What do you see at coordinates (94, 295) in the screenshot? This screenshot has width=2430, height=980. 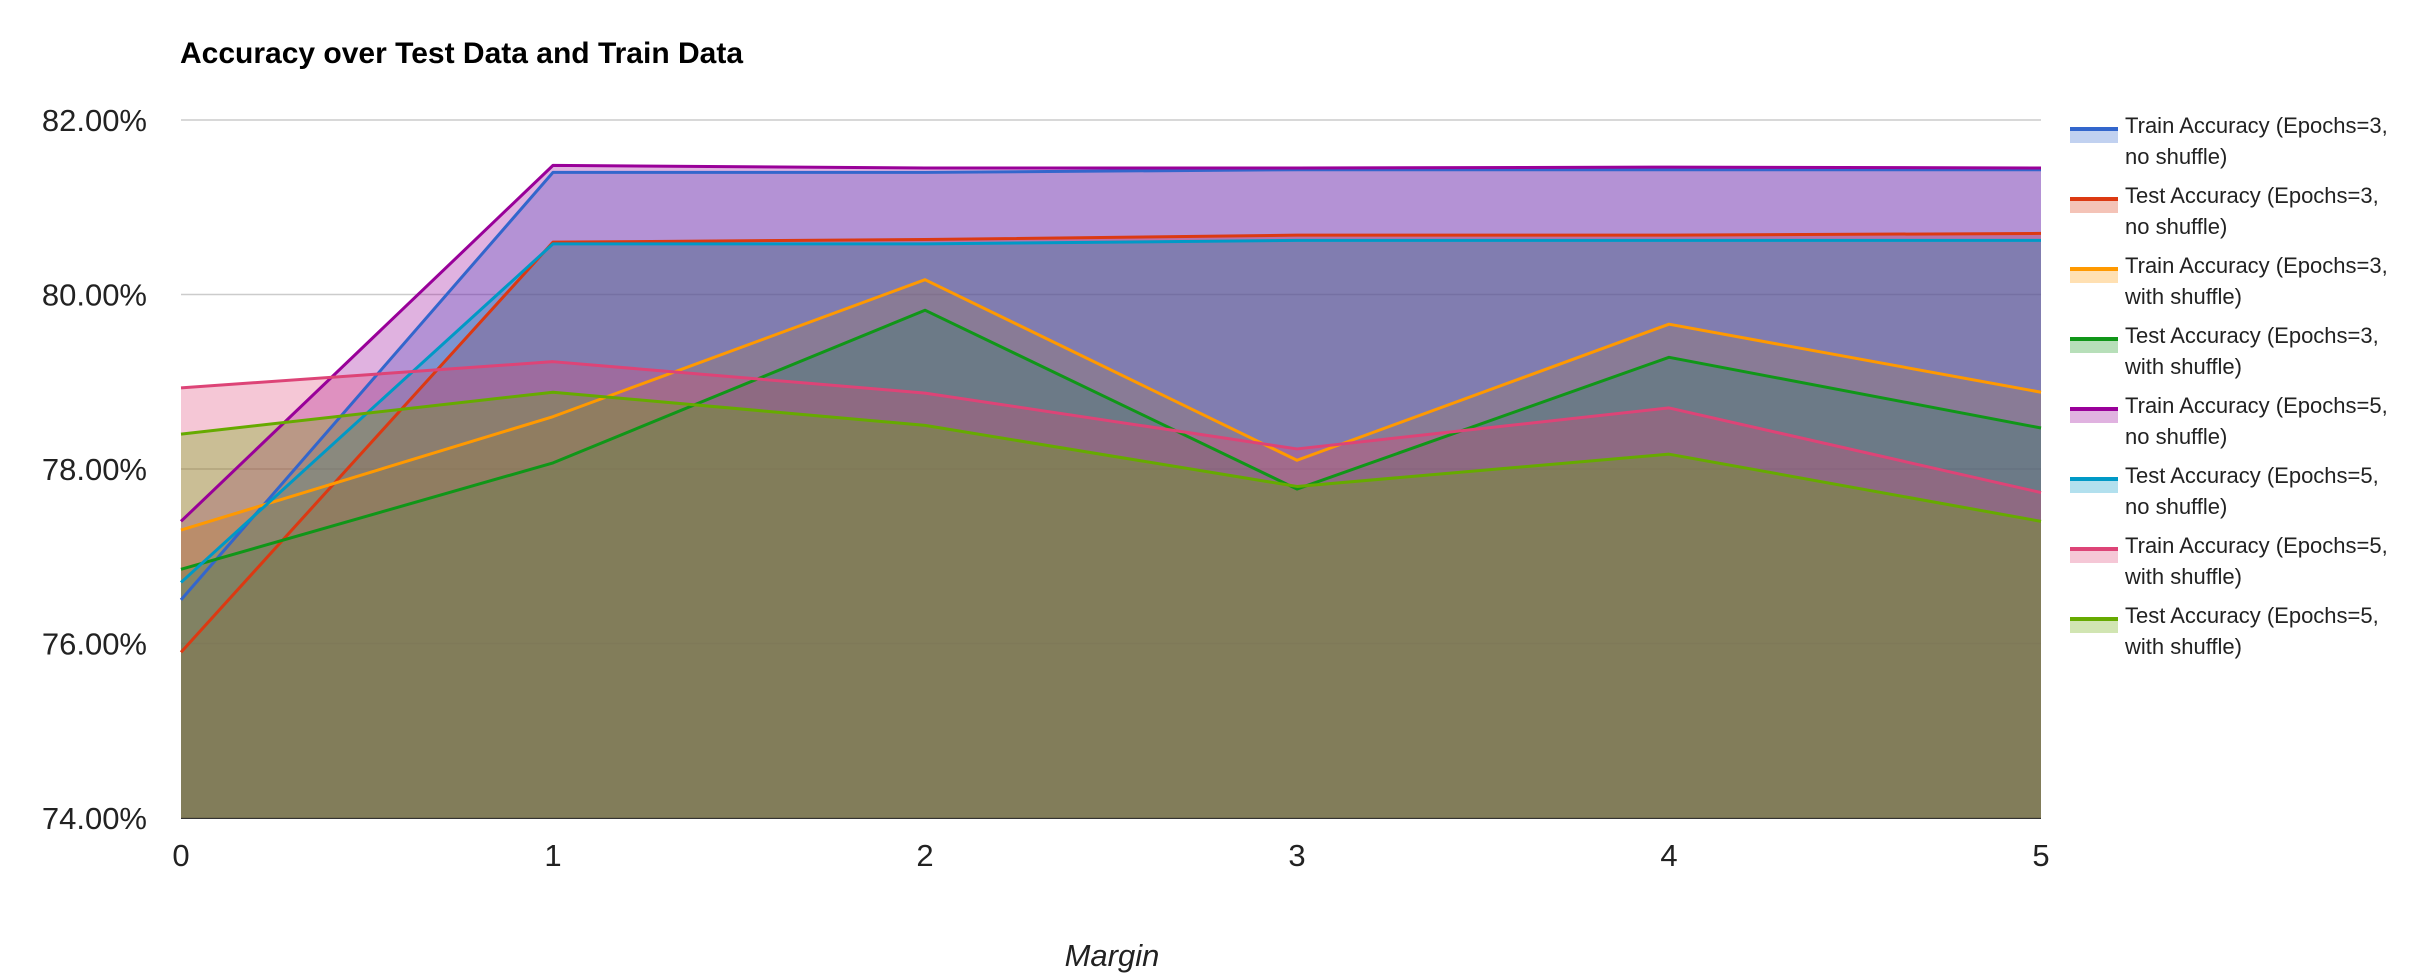 I see `y-tick-label: 80.00%` at bounding box center [94, 295].